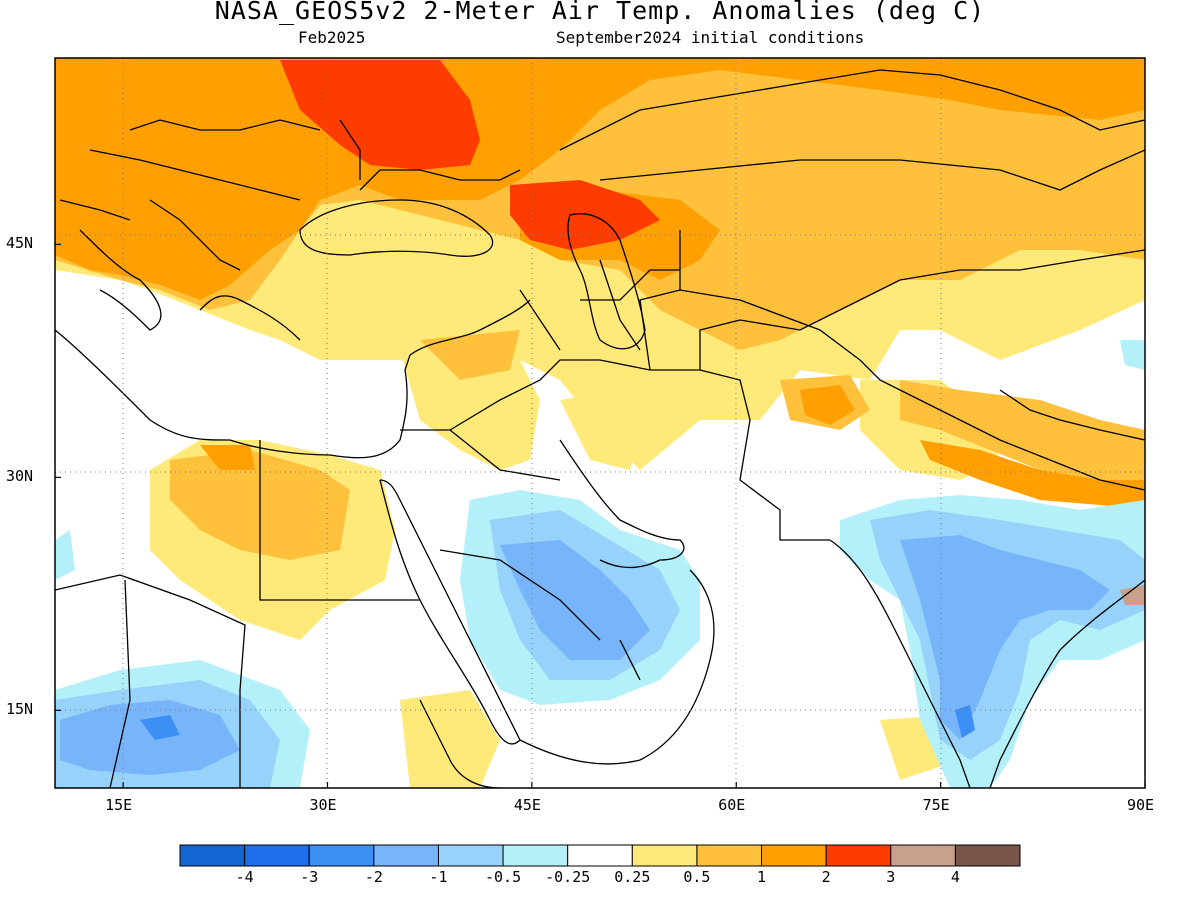 The width and height of the screenshot is (1200, 900). I want to click on legend-label: -4, so click(244, 877).